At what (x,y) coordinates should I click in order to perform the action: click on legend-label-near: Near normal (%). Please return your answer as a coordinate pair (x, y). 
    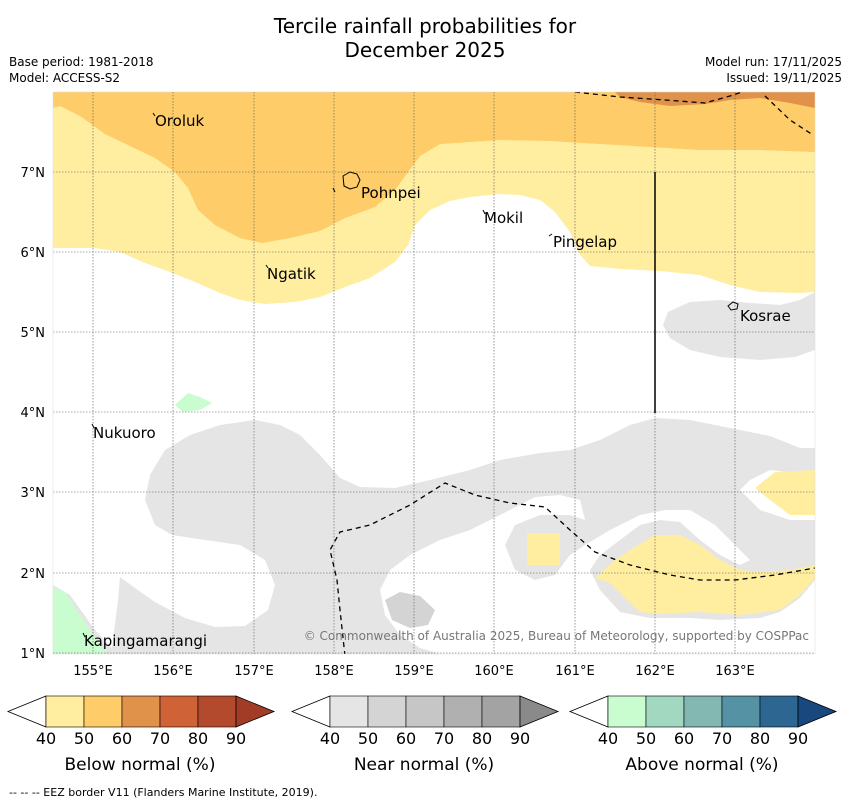
    Looking at the image, I should click on (424, 765).